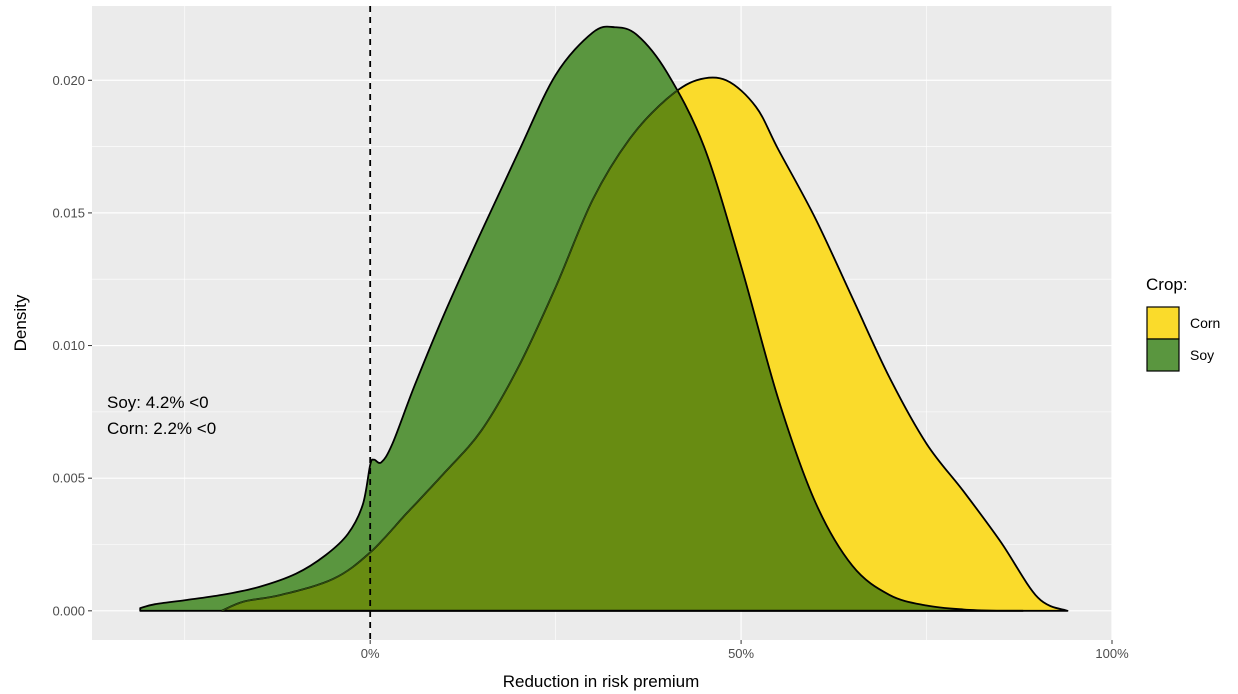 Image resolution: width=1238 pixels, height=694 pixels. What do you see at coordinates (370, 653) in the screenshot?
I see `x-tick-label: 0%` at bounding box center [370, 653].